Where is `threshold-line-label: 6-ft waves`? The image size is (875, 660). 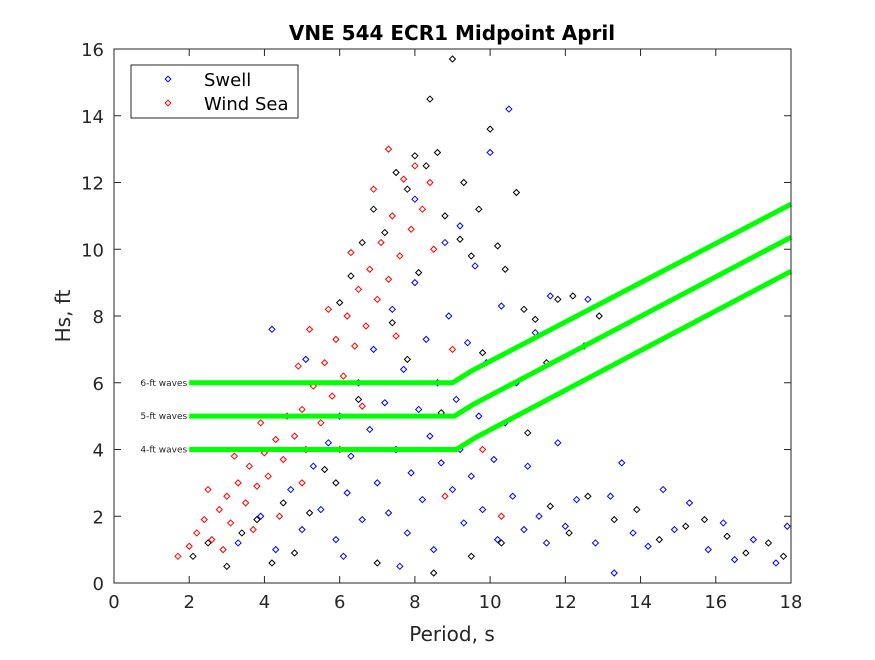 threshold-line-label: 6-ft waves is located at coordinates (163, 384).